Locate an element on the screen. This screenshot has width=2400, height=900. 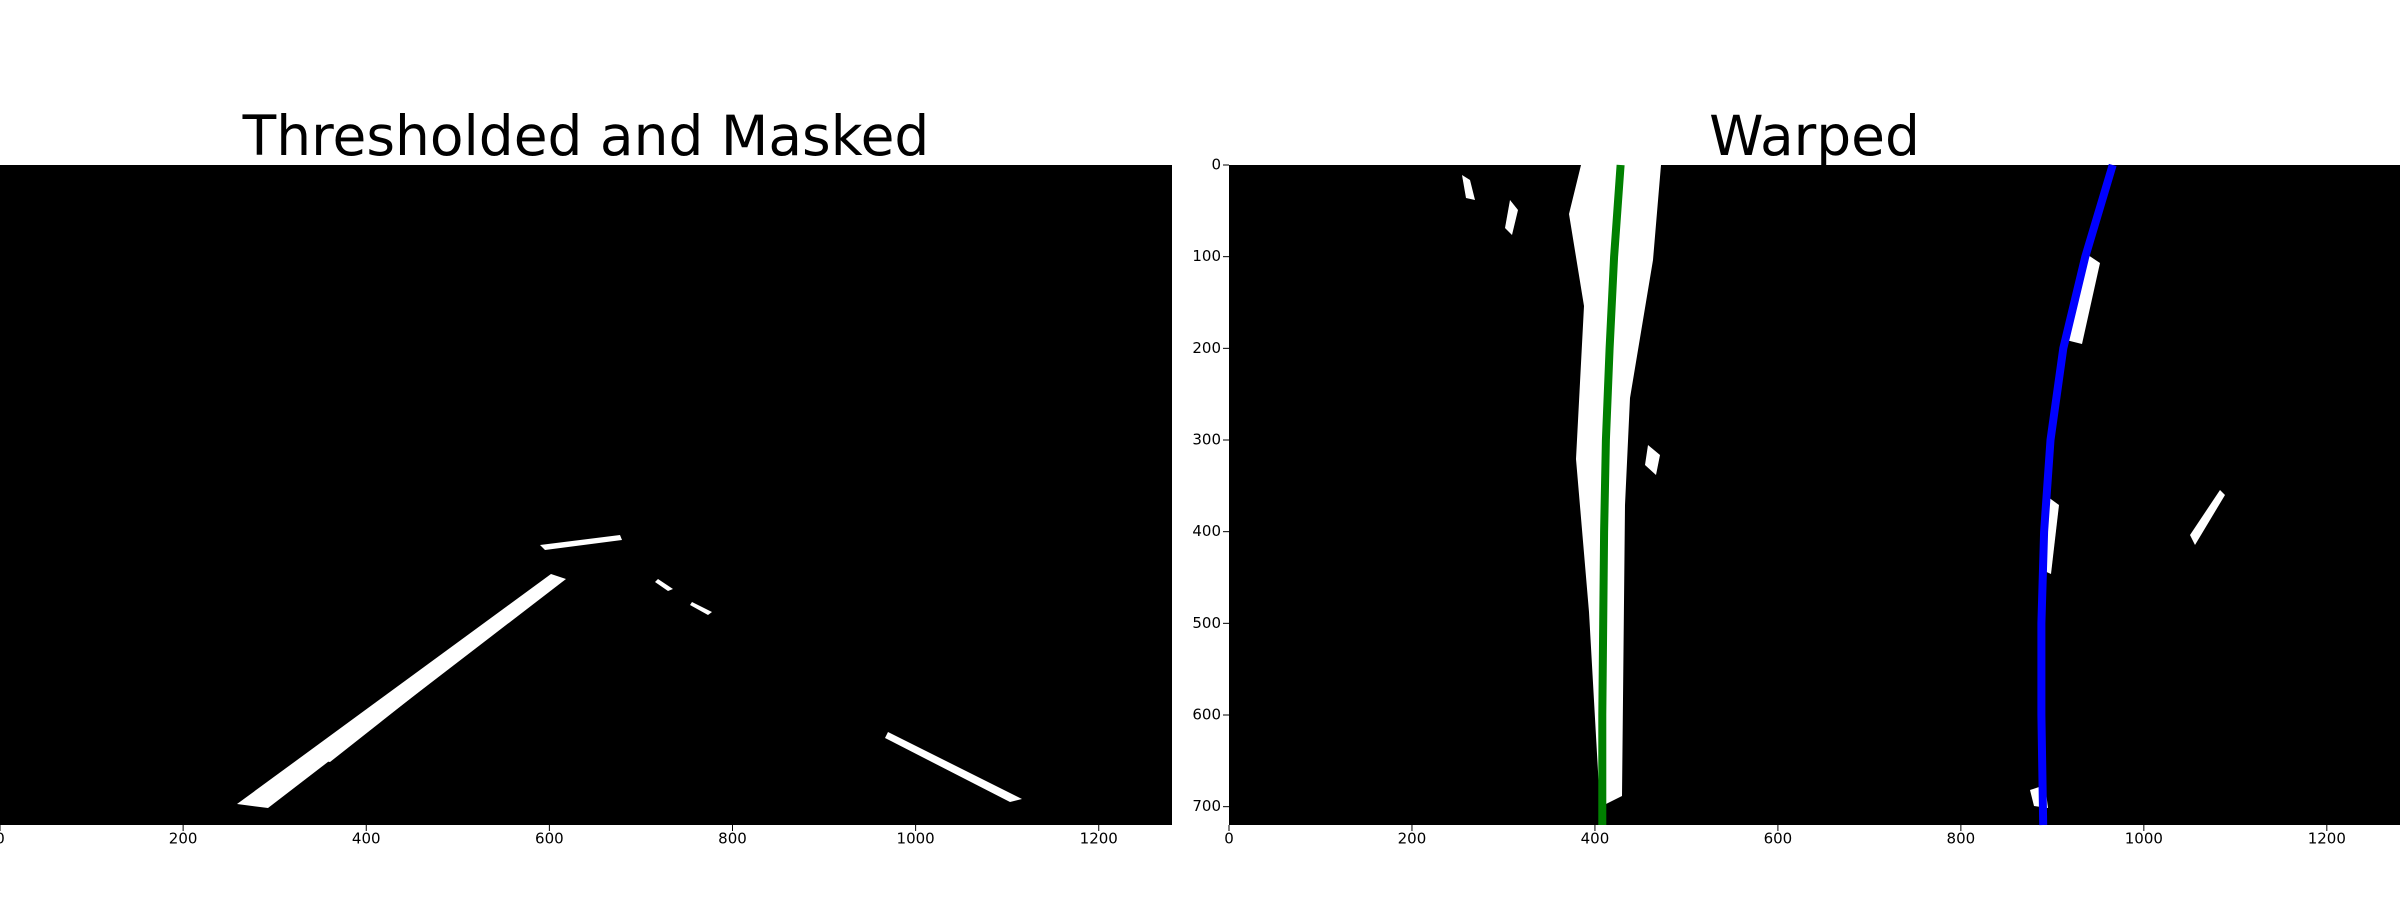
y-tick-label: 400 is located at coordinates (1206, 531).